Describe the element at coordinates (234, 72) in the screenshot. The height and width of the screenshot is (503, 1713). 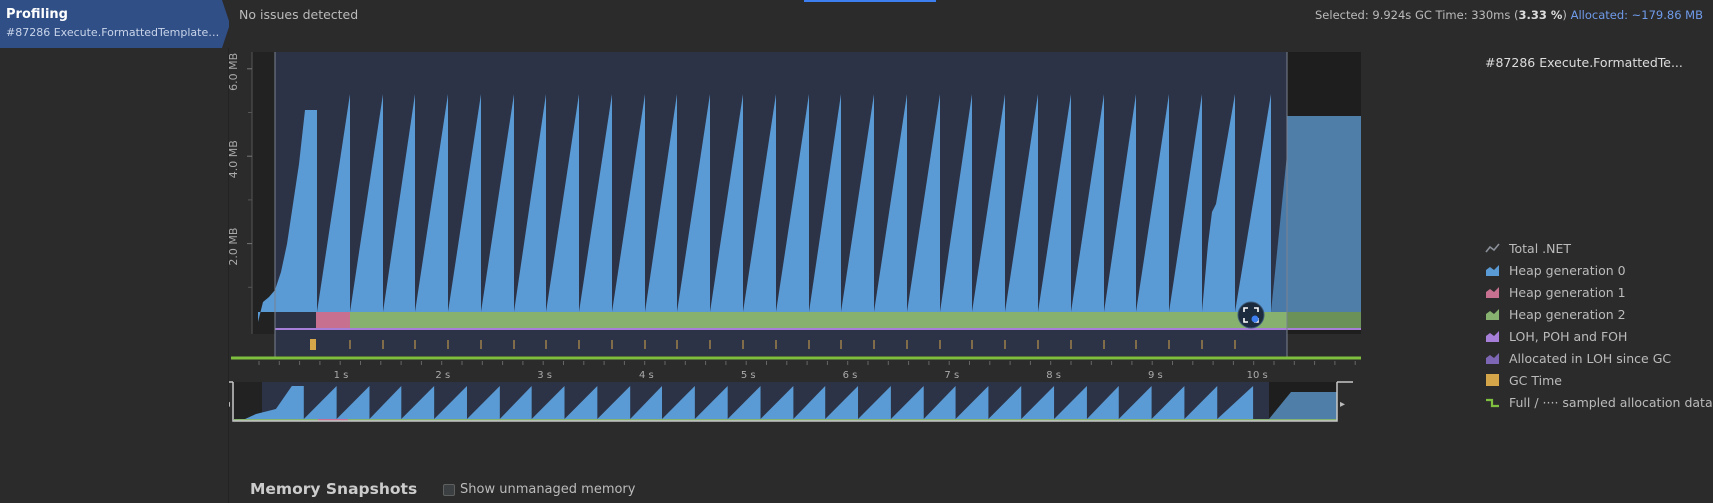
I see `y-tick-label: 6.0 MB` at that location.